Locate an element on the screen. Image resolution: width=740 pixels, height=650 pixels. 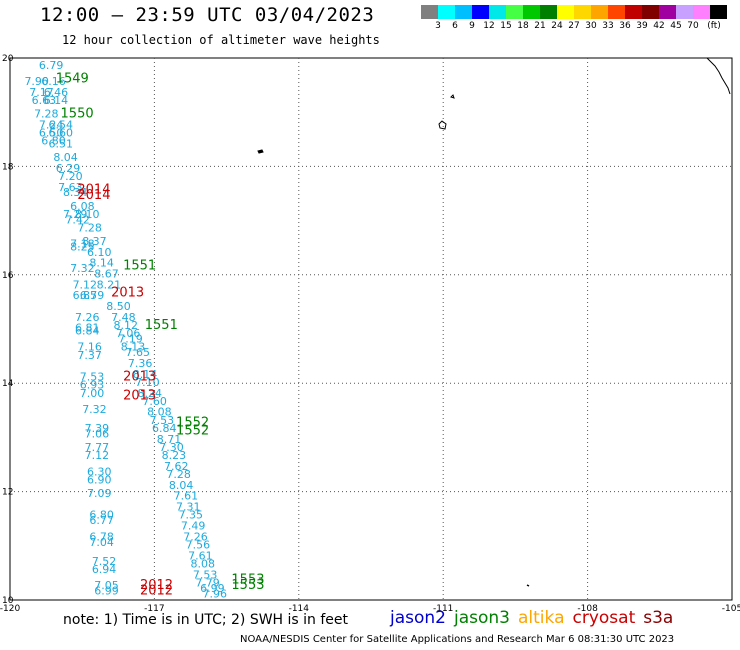
wave-height-label-11: 6.60 is located at coordinates (61, 133).